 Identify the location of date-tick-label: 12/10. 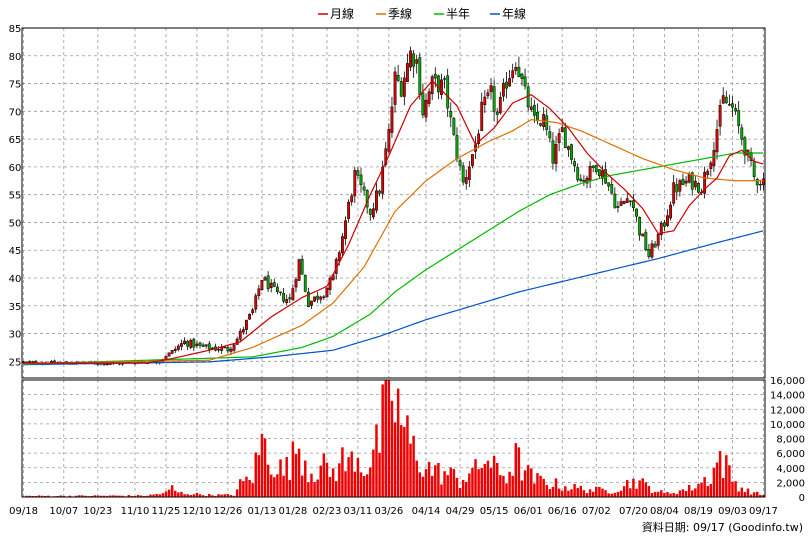
(197, 511).